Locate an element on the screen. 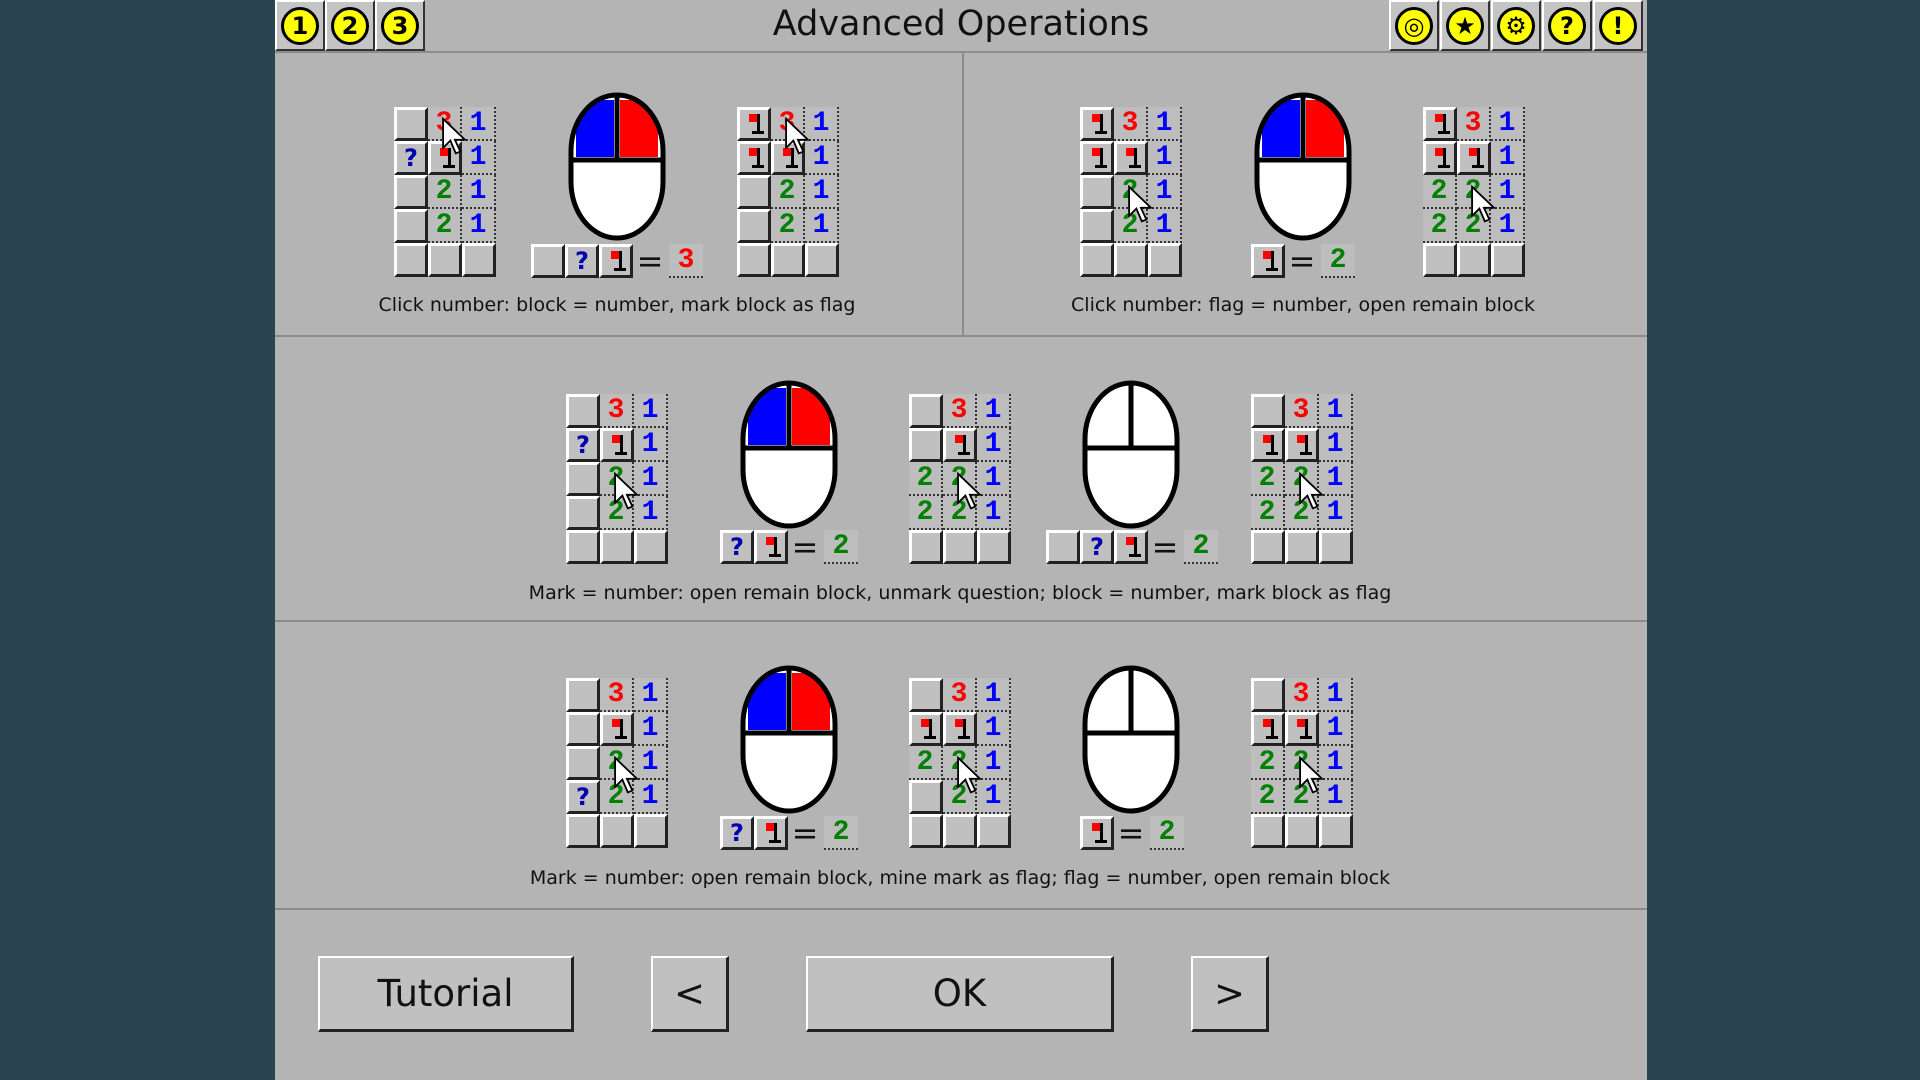 The width and height of the screenshot is (1920, 1080). level-2-button: 2 is located at coordinates (350, 25).